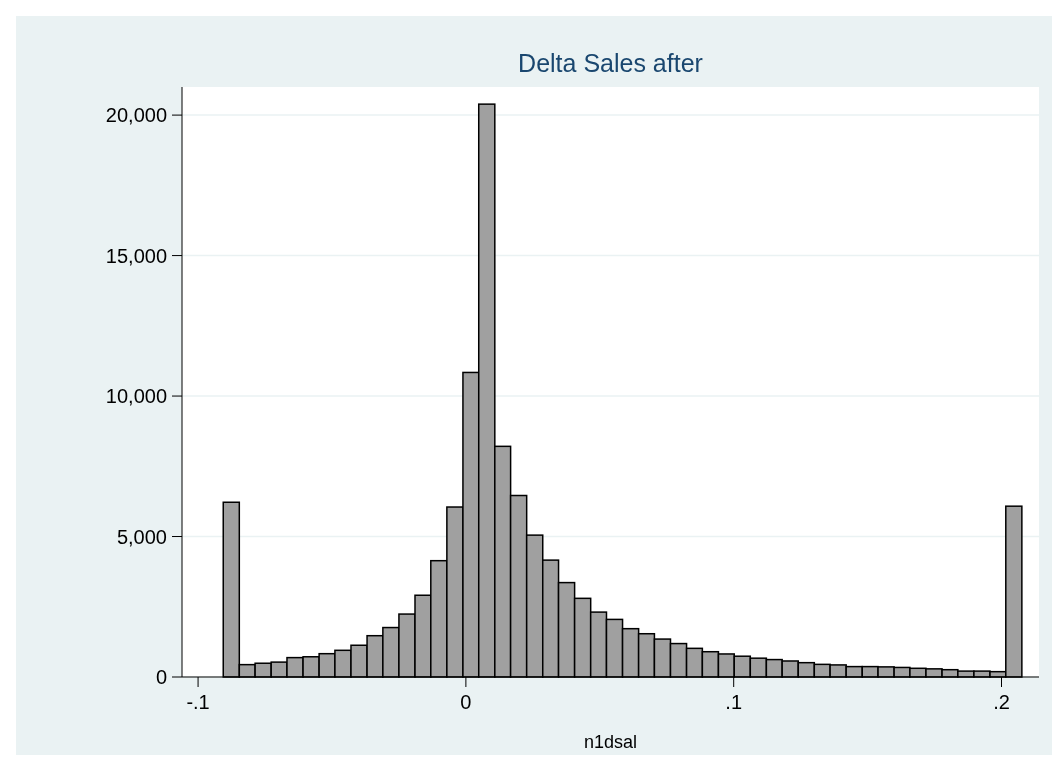 This screenshot has width=1052, height=771. What do you see at coordinates (161, 677) in the screenshot?
I see `y-tick-label: 0` at bounding box center [161, 677].